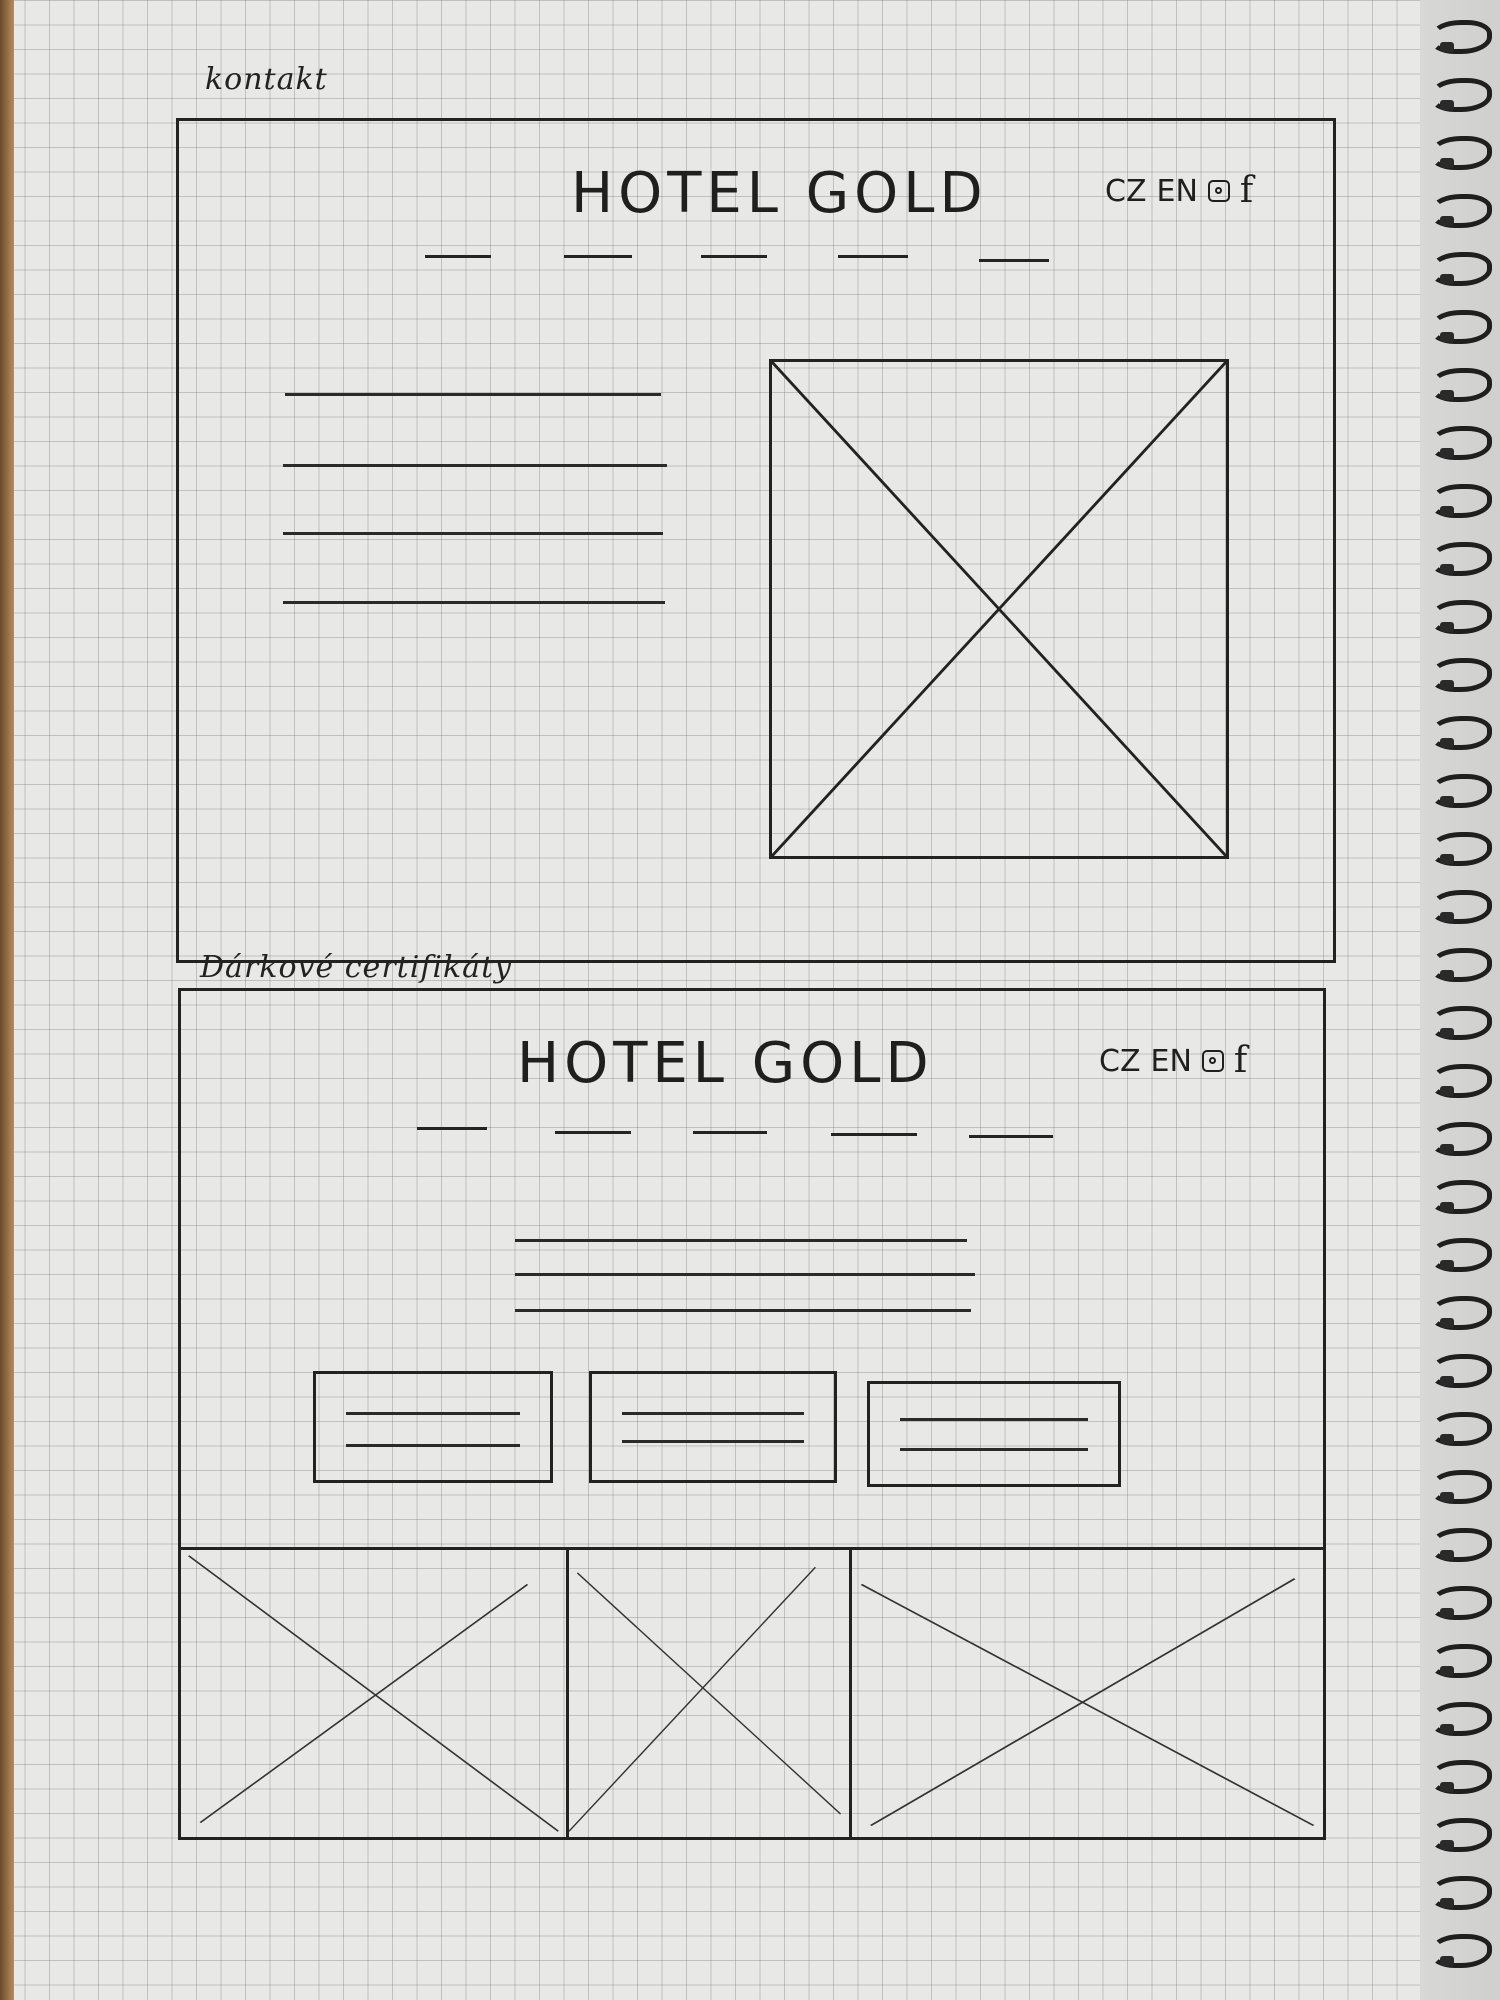  What do you see at coordinates (1460, 1000) in the screenshot?
I see `notebook-spiral` at bounding box center [1460, 1000].